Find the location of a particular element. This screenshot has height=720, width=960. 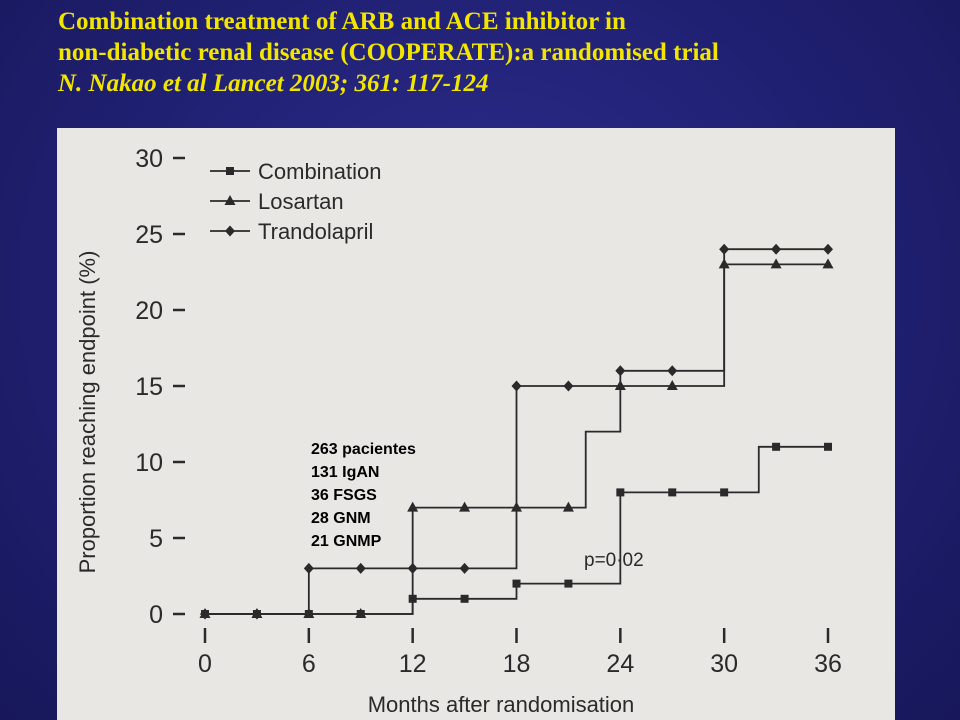

y-tick-label: 20 is located at coordinates (149, 311).